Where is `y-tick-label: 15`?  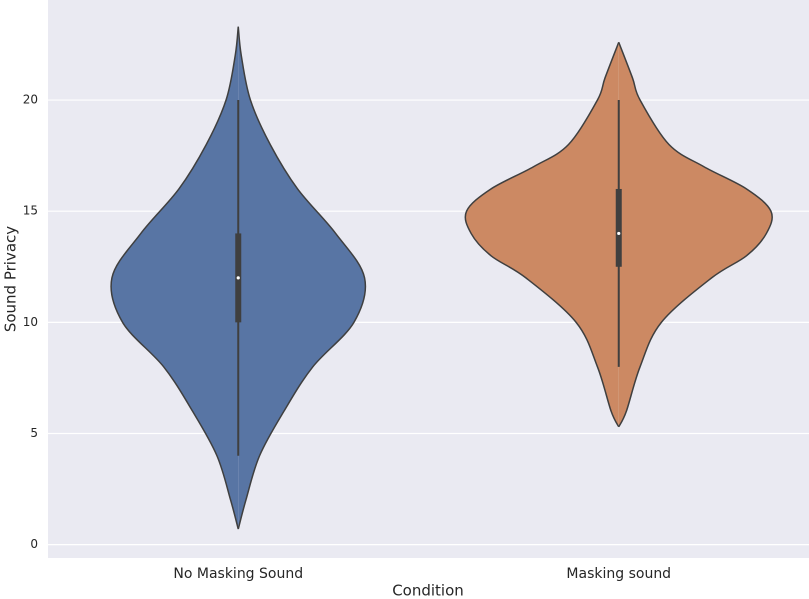
y-tick-label: 15 is located at coordinates (30, 211).